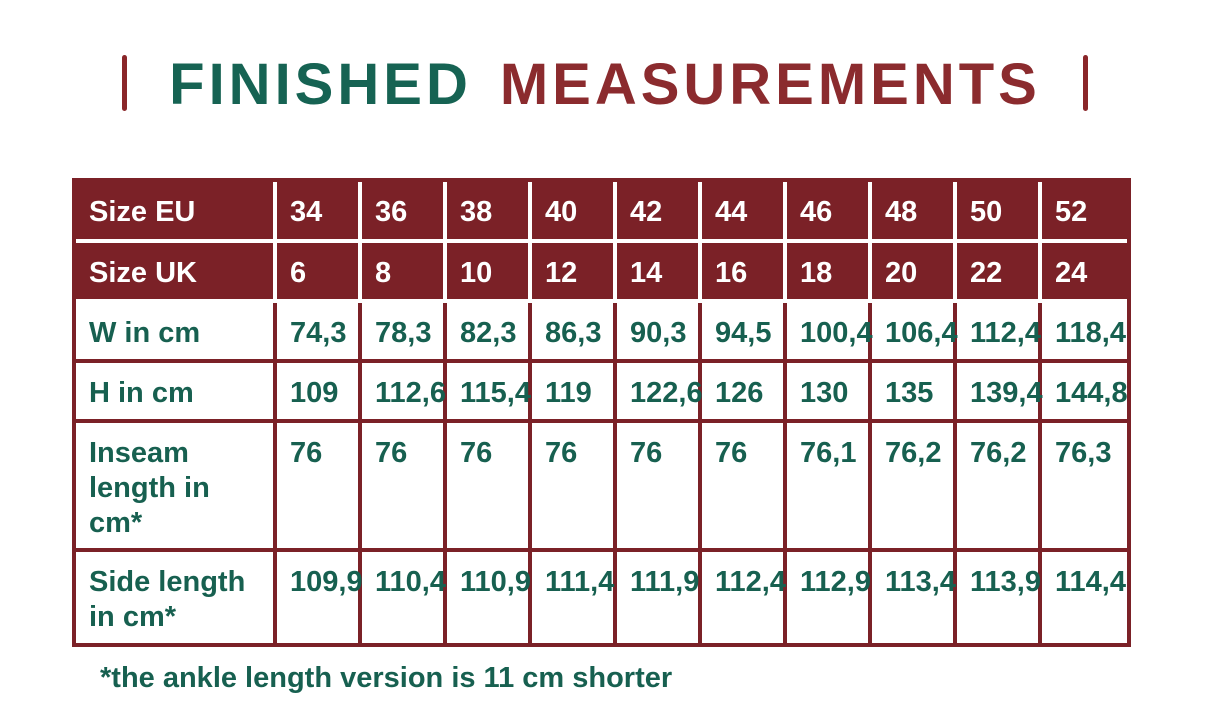  What do you see at coordinates (404, 597) in the screenshot?
I see `side-length-value-cell: 110,4` at bounding box center [404, 597].